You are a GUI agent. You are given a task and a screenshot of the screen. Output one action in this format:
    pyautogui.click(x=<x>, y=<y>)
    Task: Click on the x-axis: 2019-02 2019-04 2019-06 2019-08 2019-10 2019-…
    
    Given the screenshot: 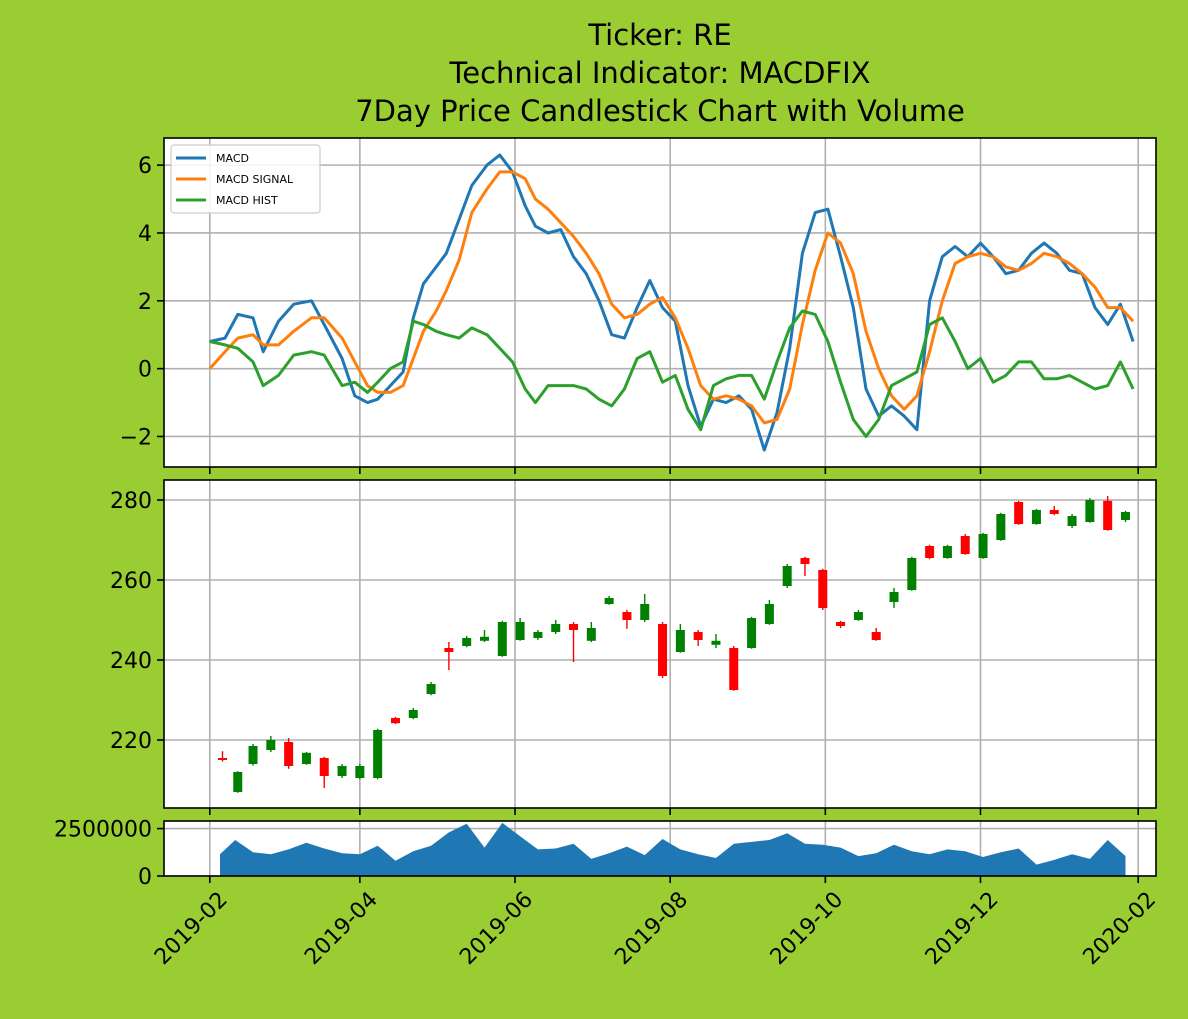 What is the action you would take?
    pyautogui.click(x=655, y=928)
    